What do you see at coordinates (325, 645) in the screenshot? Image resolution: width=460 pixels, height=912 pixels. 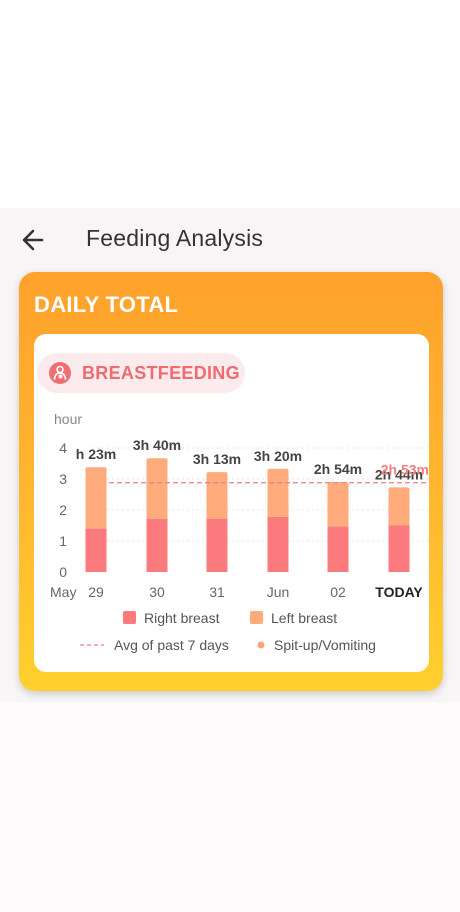 I see `legend-label-spitup: Spit-up/Vomiting` at bounding box center [325, 645].